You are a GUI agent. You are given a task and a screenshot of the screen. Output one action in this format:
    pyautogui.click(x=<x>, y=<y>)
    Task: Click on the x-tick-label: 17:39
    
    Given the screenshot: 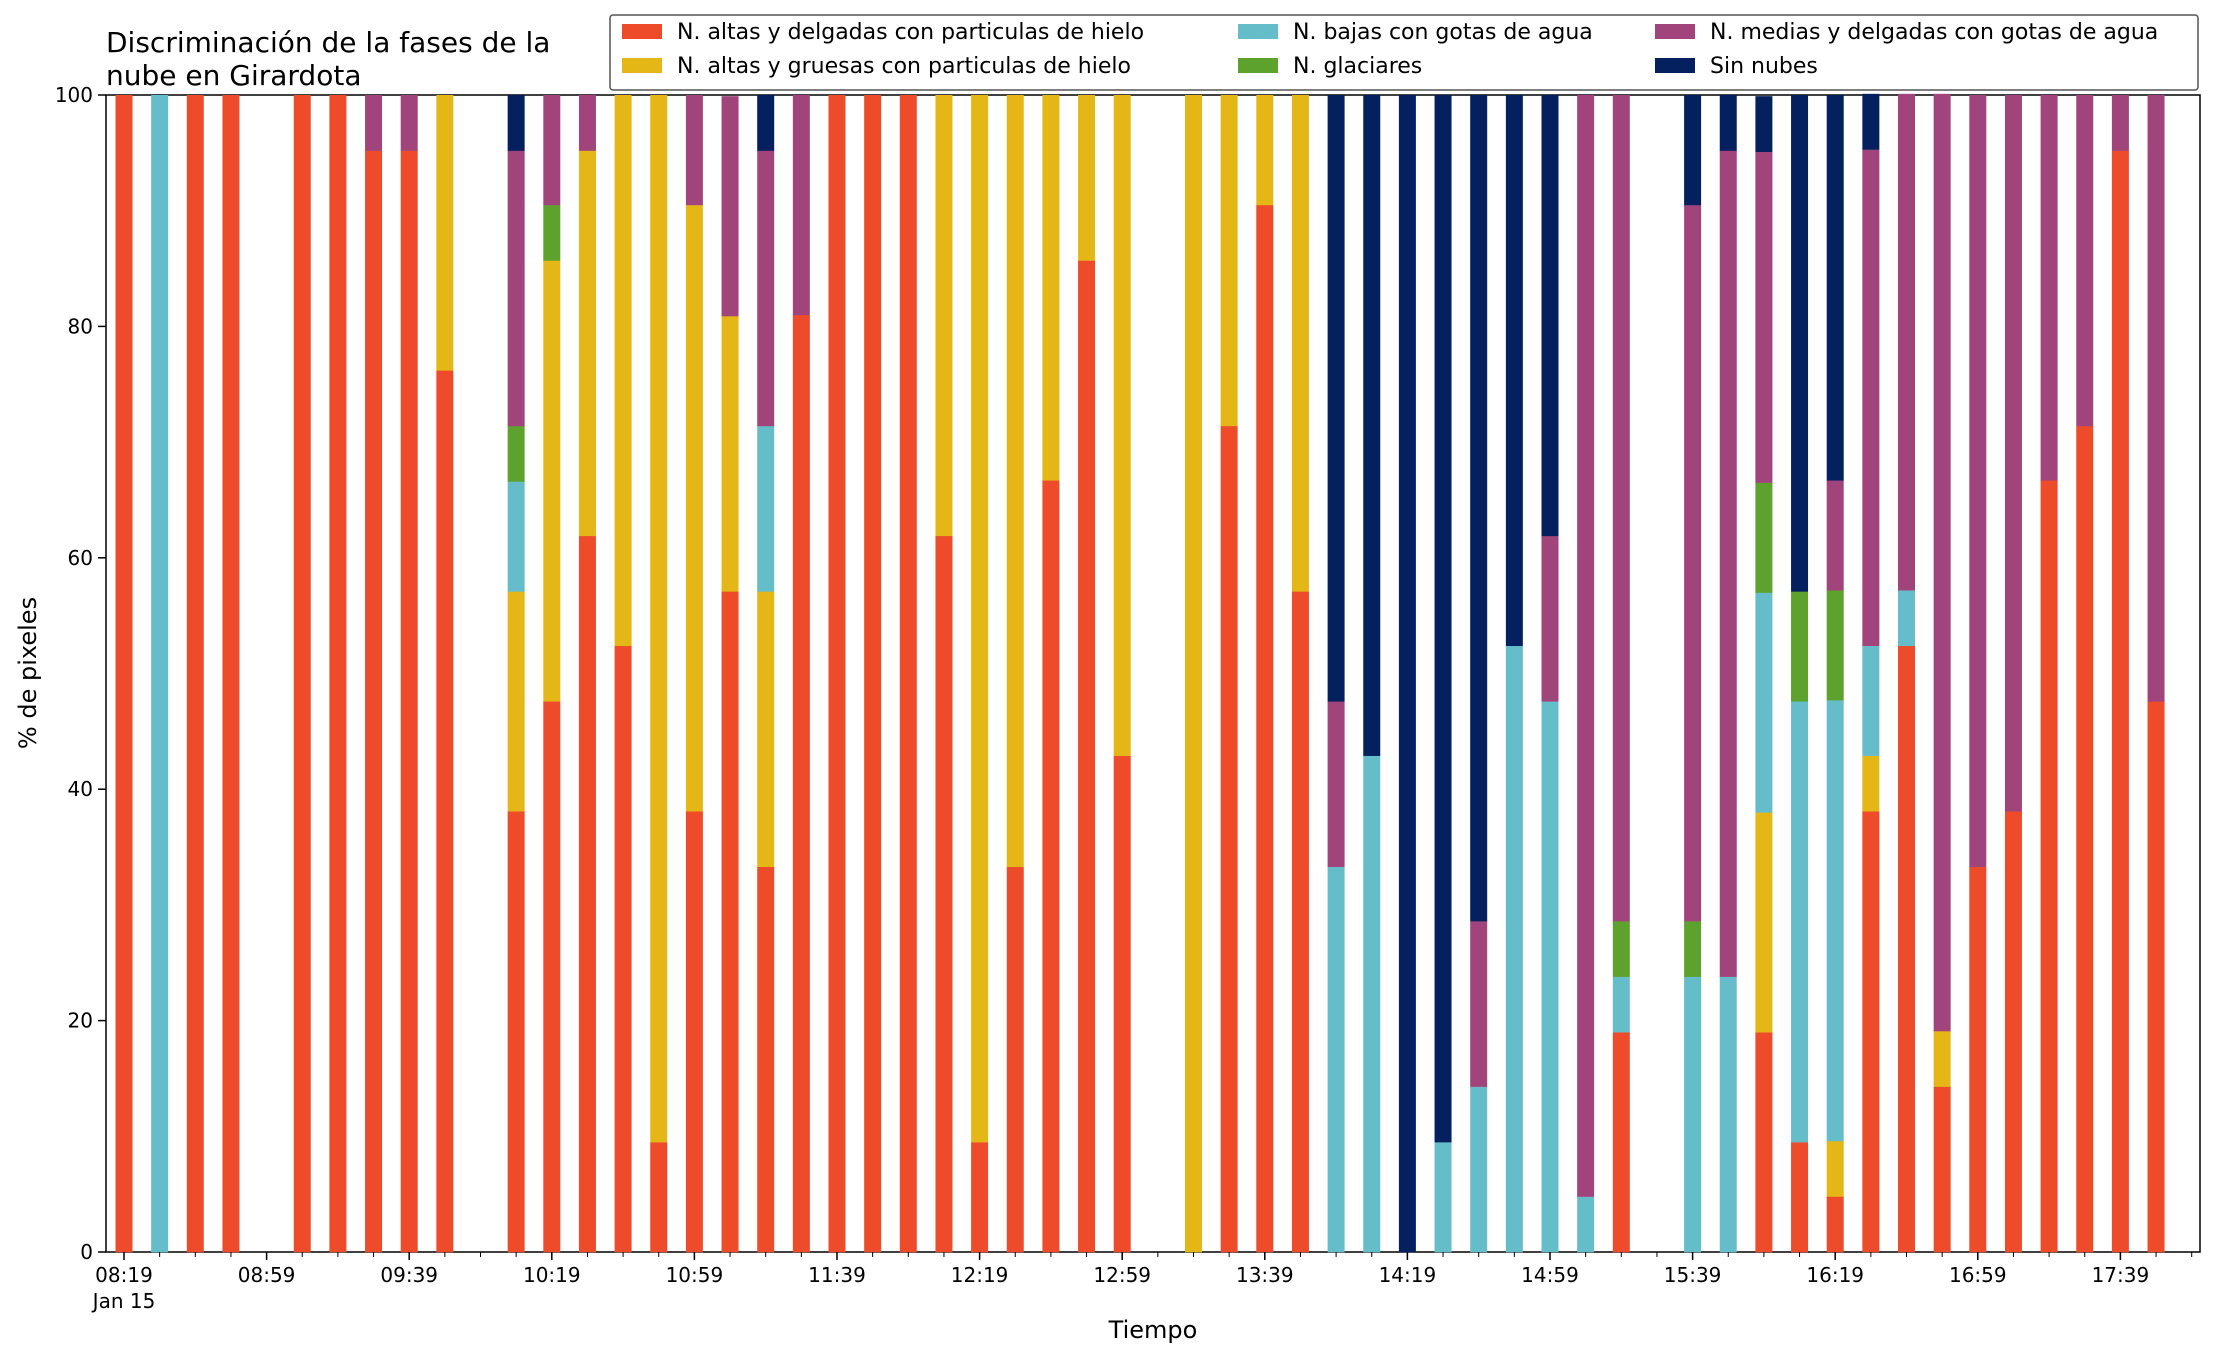 What is the action you would take?
    pyautogui.click(x=2121, y=1275)
    